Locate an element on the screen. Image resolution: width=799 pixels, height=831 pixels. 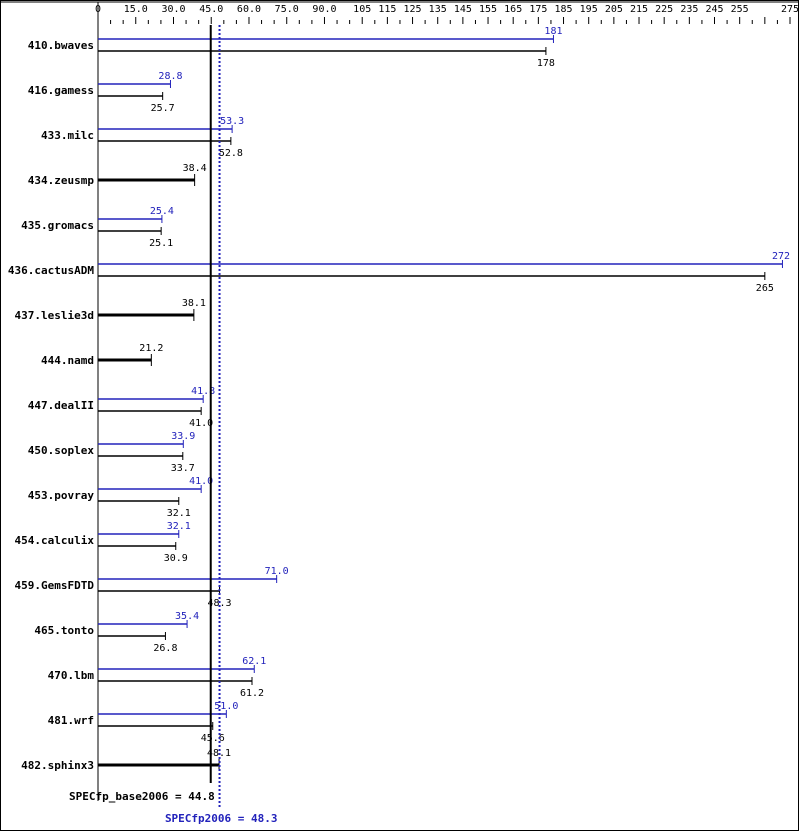
base-reference-label: SPECfp_base2006 = 44.8 is located at coordinates (142, 796).